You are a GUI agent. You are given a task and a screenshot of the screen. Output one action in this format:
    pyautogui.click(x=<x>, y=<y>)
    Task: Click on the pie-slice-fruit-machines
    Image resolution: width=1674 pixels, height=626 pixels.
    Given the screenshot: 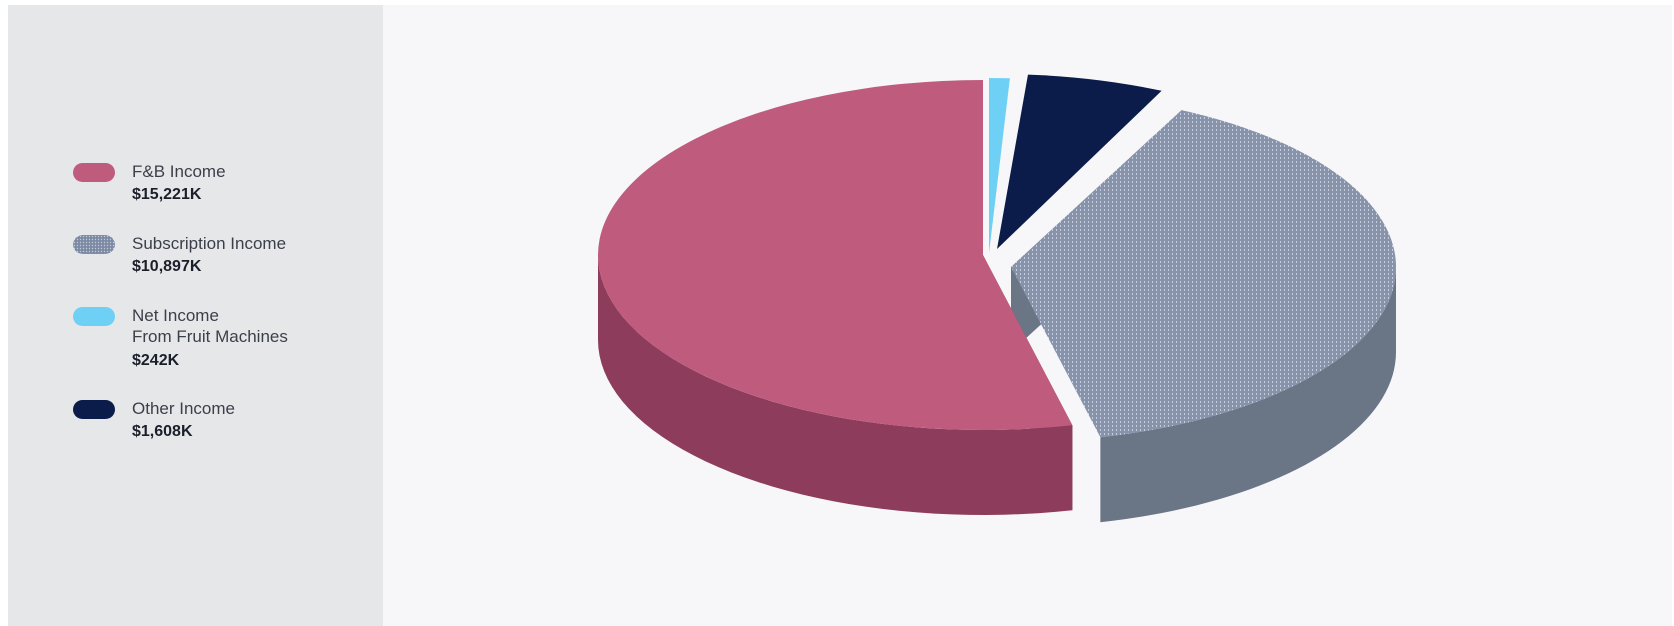 What is the action you would take?
    pyautogui.click(x=999, y=165)
    